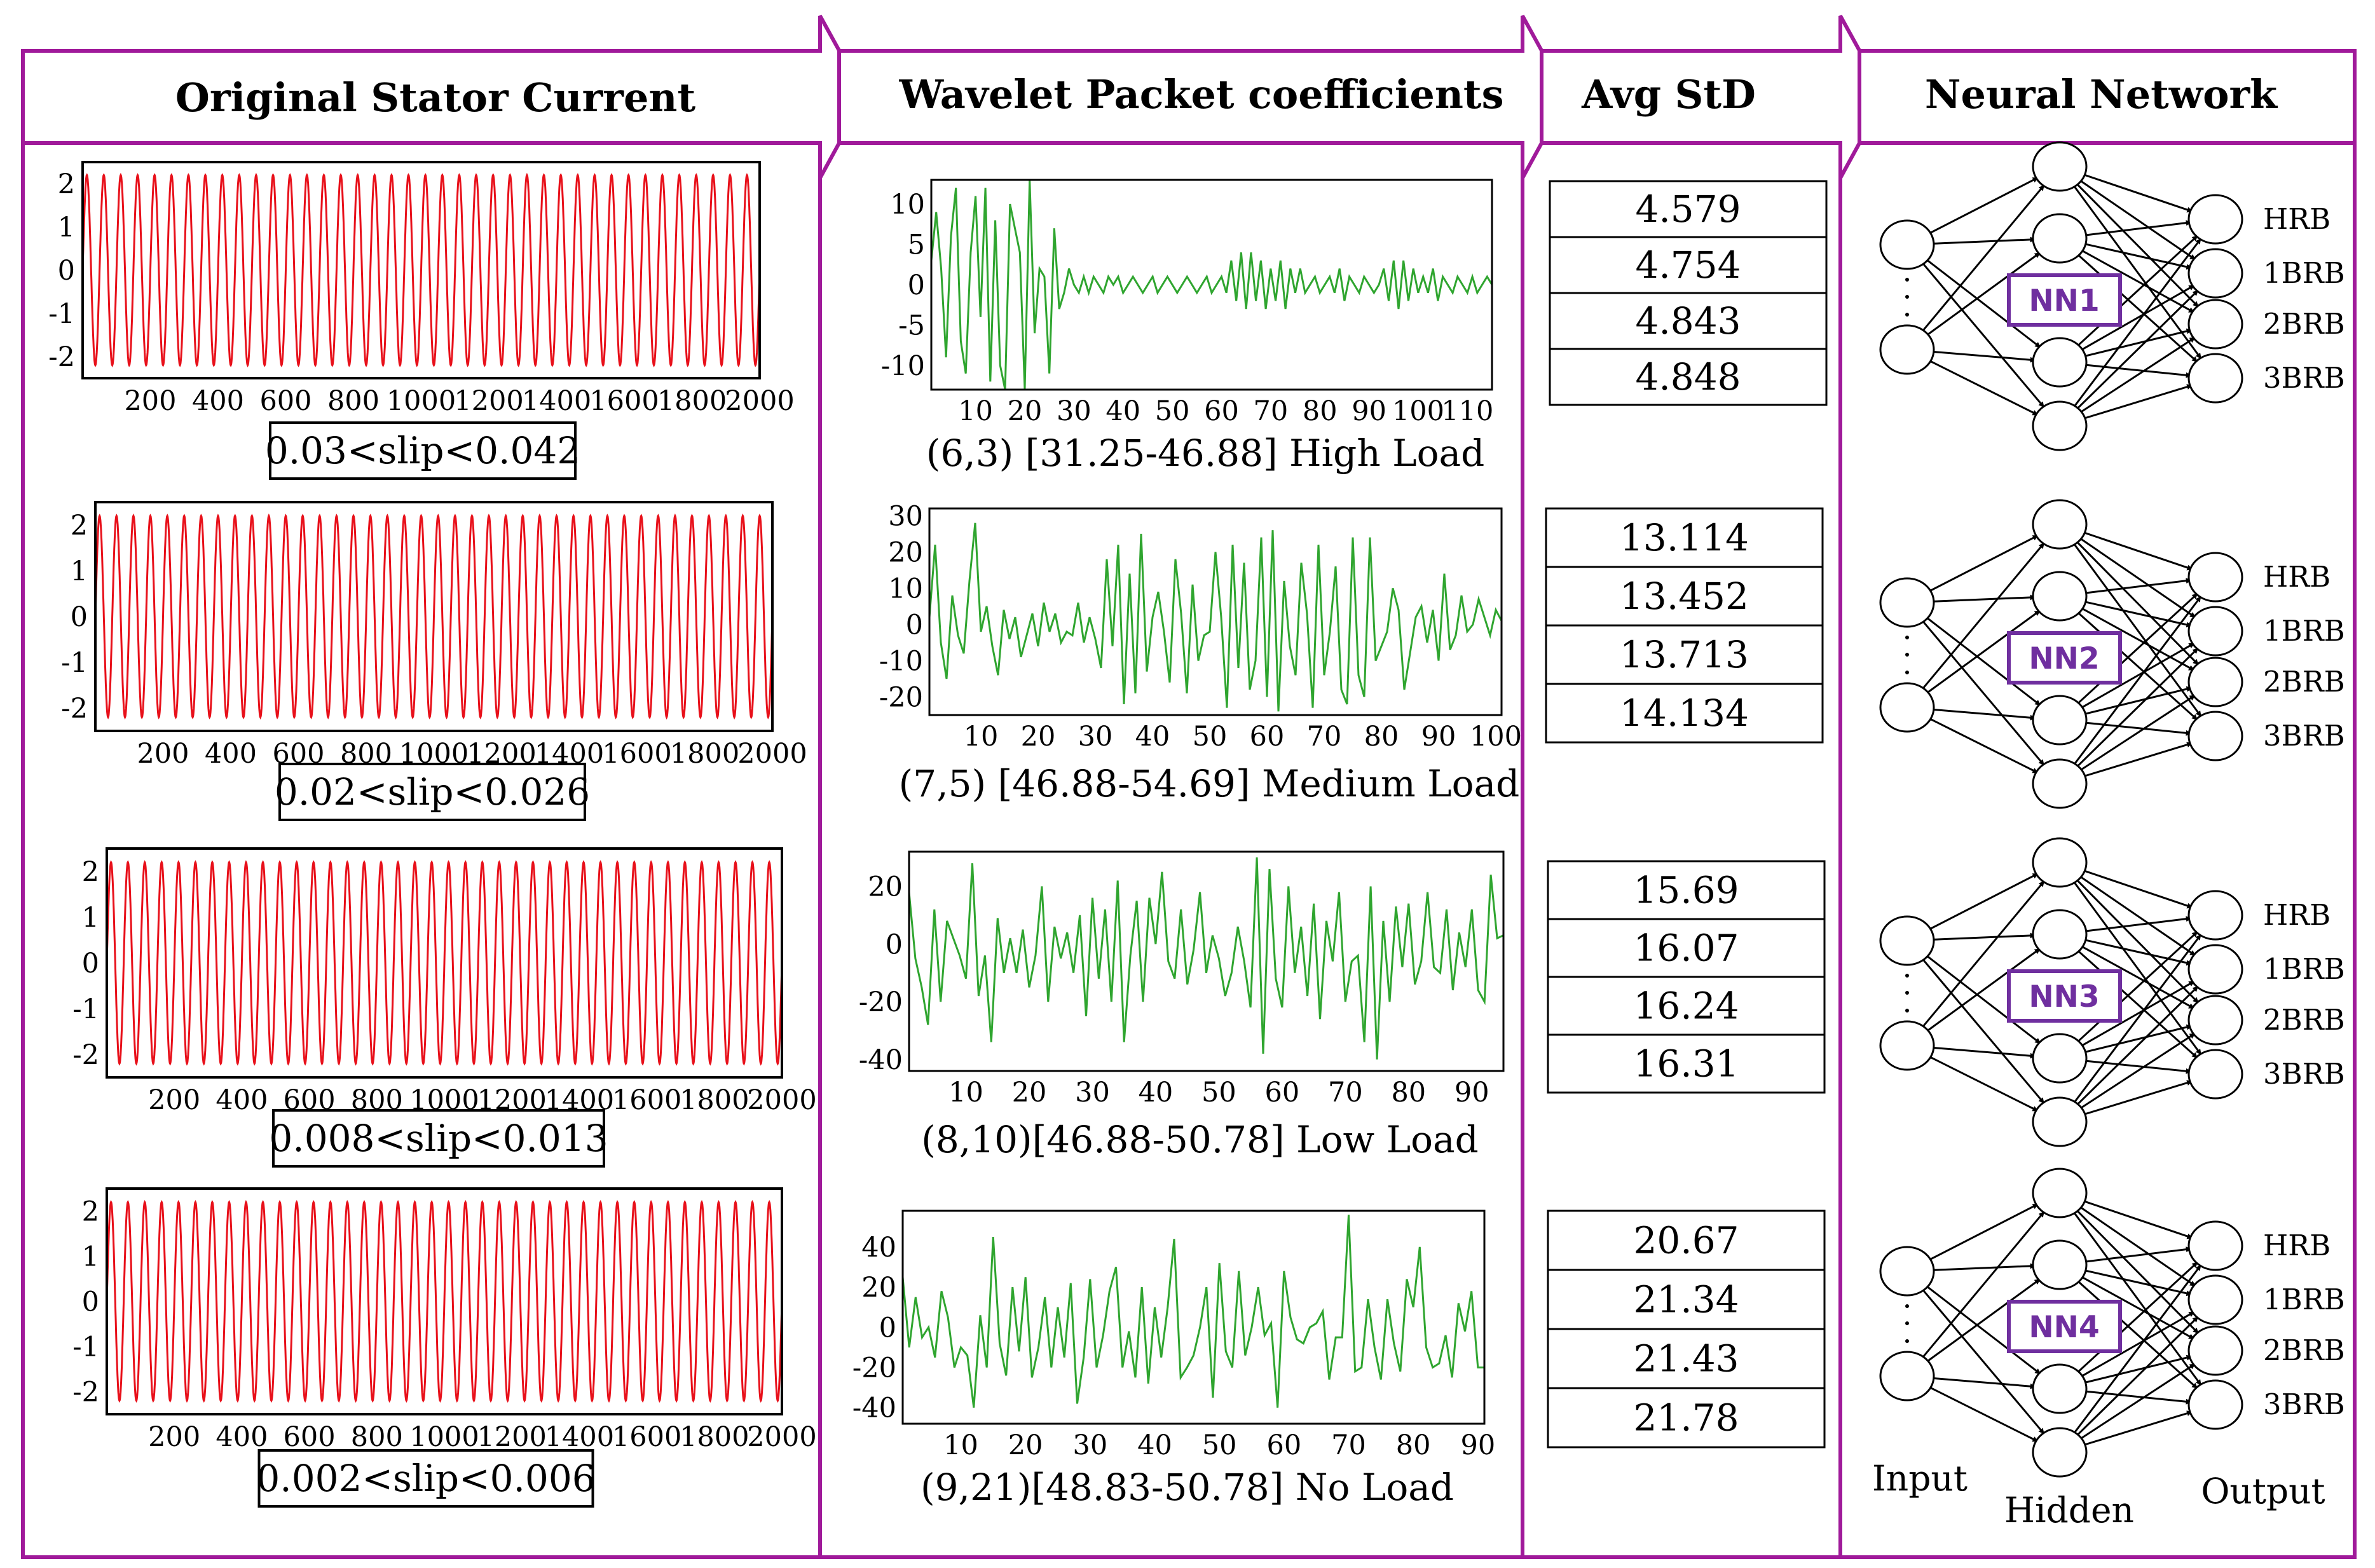  I want to click on nn-label-box, so click(2064, 658).